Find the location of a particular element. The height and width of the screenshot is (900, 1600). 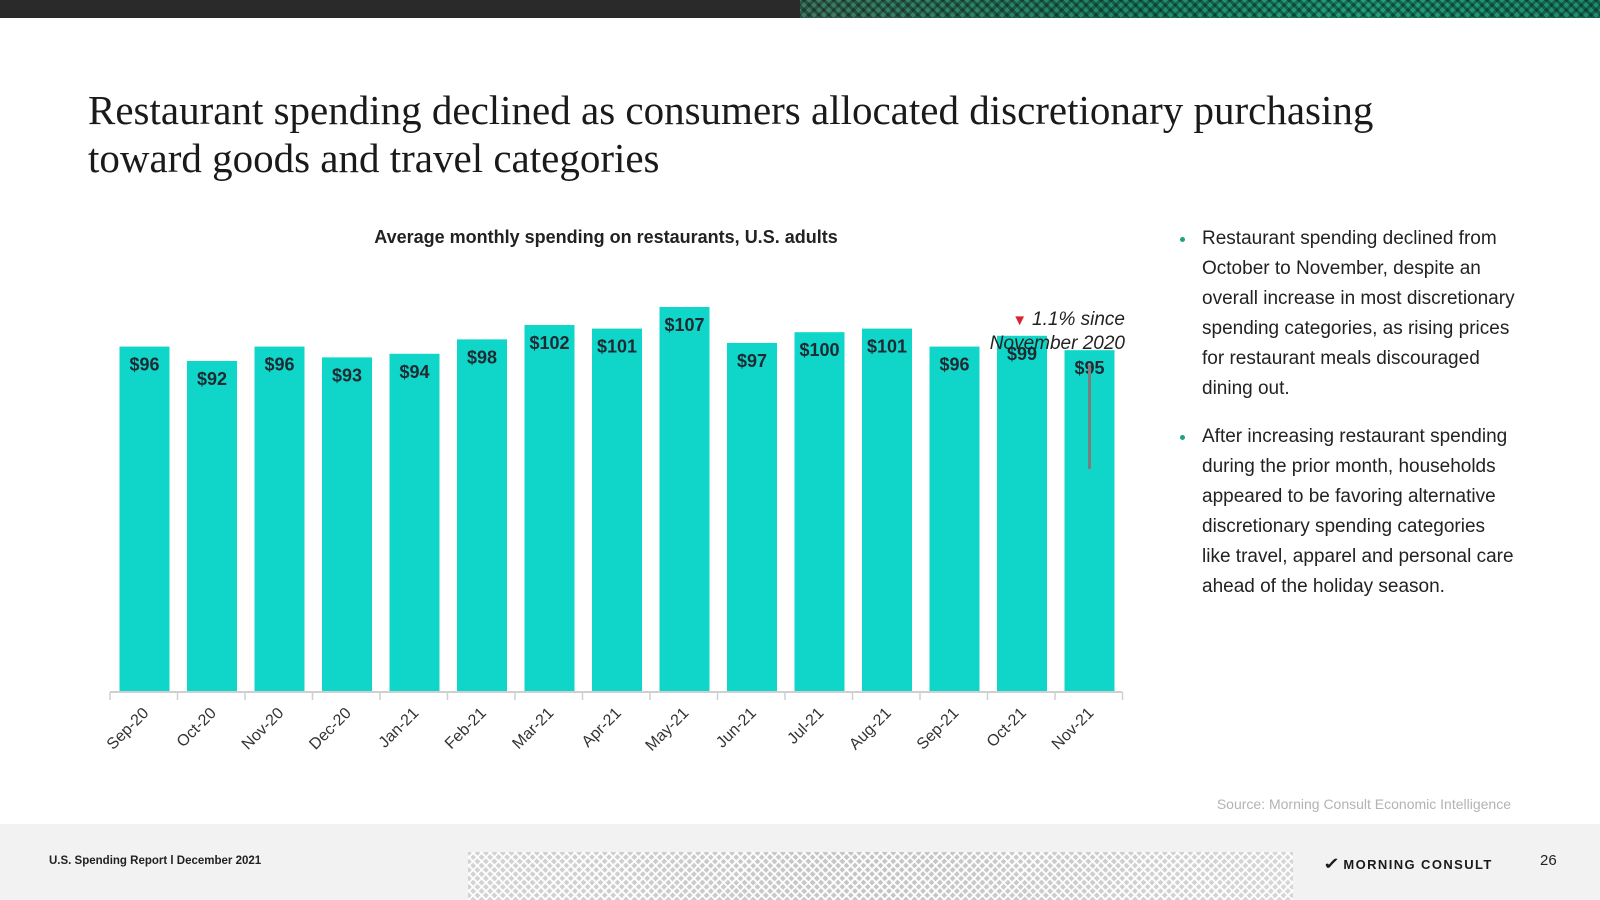

x-tick-label: Apr-21 is located at coordinates (602, 728).